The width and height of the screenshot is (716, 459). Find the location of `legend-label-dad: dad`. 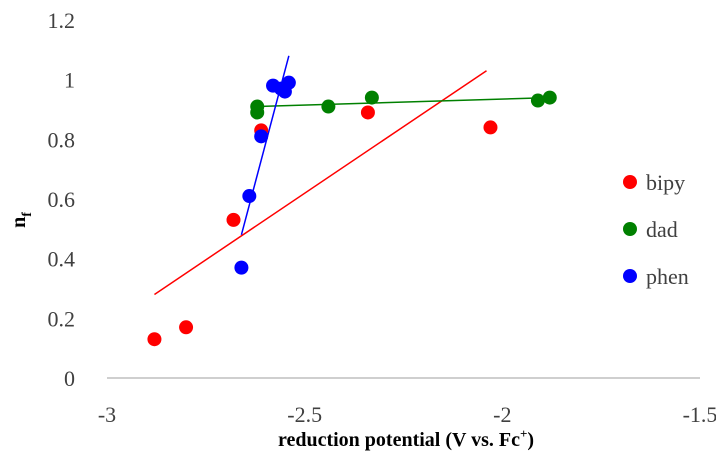

legend-label-dad: dad is located at coordinates (662, 229).